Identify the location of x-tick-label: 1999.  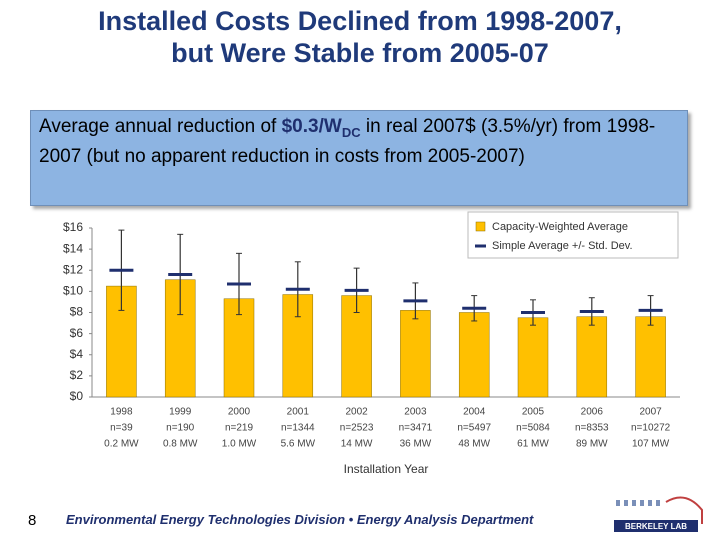
(180, 412).